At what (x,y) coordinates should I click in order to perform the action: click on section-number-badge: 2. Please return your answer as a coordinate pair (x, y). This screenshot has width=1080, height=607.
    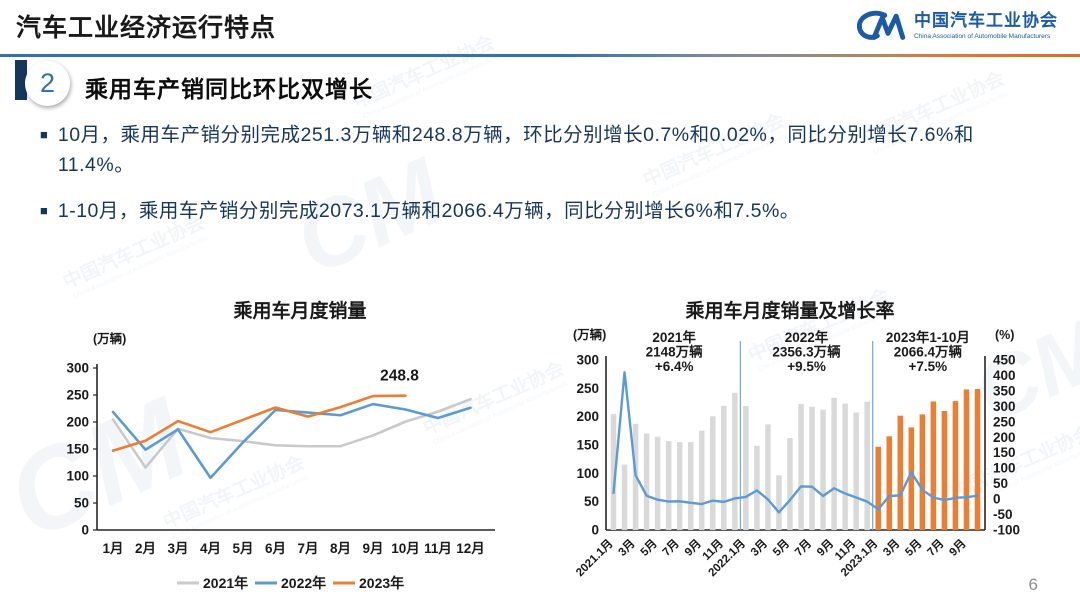
    Looking at the image, I should click on (47, 83).